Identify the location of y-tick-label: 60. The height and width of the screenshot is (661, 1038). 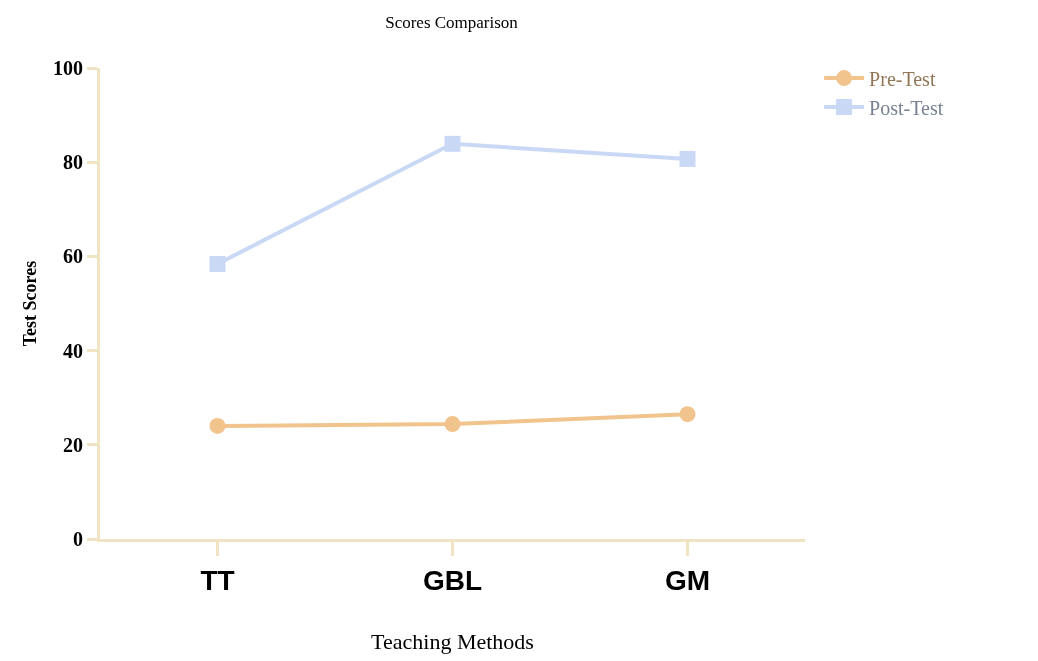
(73, 256).